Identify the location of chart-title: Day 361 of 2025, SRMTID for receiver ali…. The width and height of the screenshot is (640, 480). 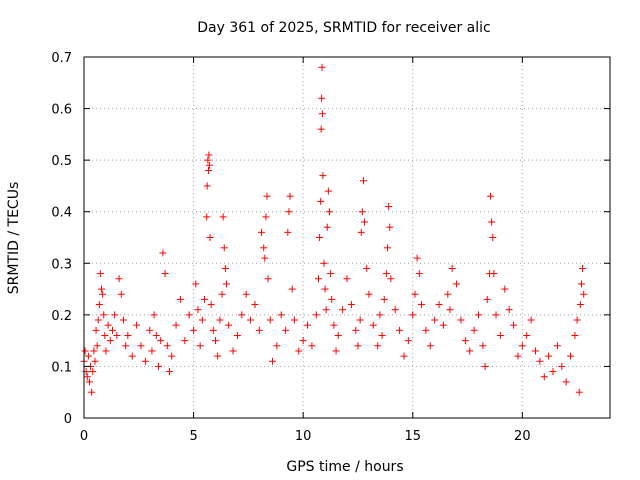
(343, 28).